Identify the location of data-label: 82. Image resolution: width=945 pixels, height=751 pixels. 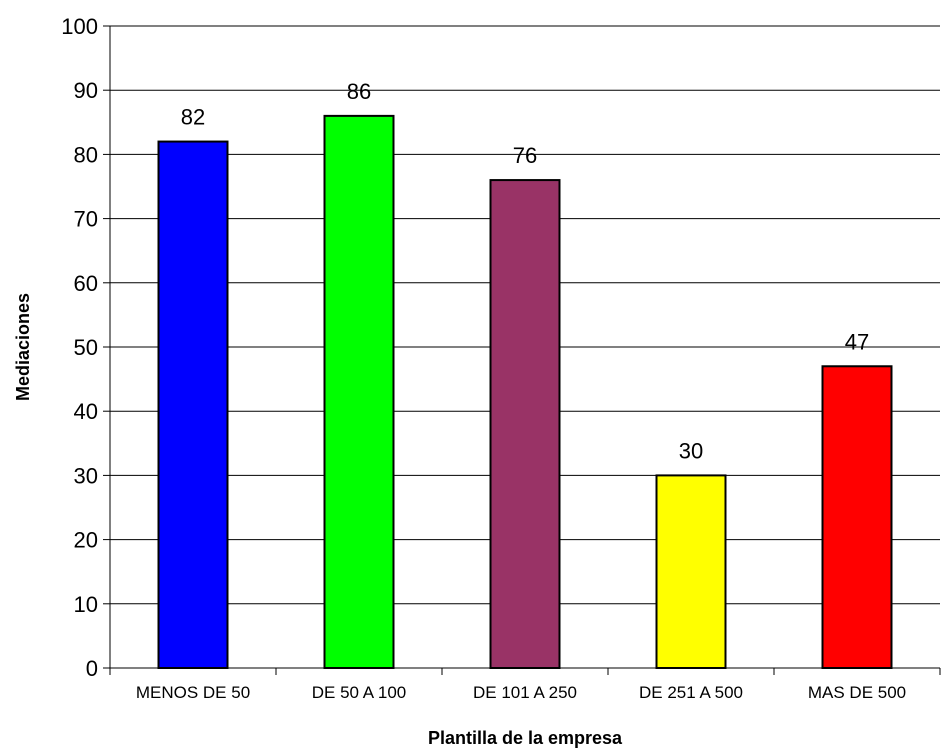
(193, 117).